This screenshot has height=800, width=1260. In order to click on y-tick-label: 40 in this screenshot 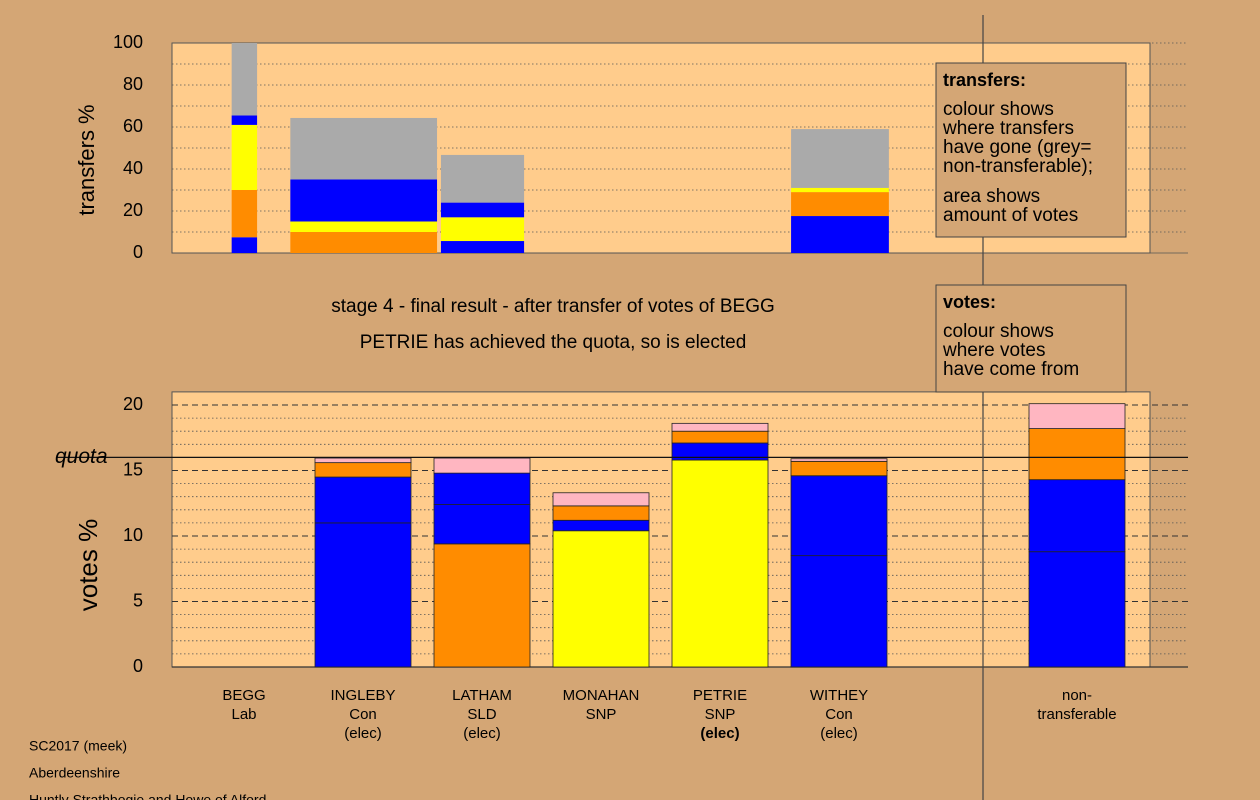, I will do `click(133, 168)`.